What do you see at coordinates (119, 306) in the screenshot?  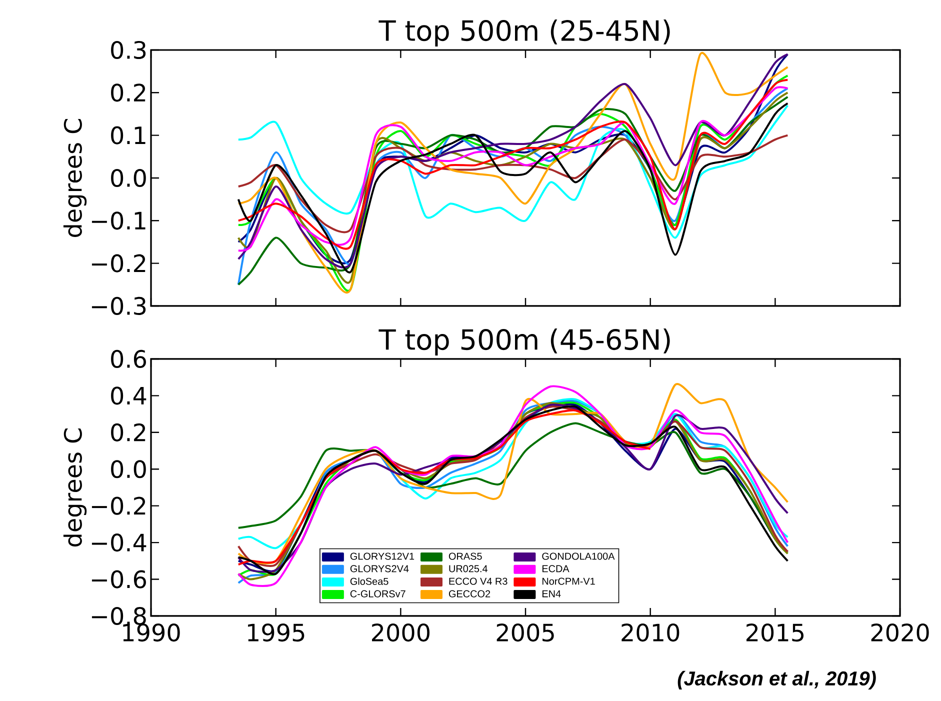 I see `y-tick-label: −0.3` at bounding box center [119, 306].